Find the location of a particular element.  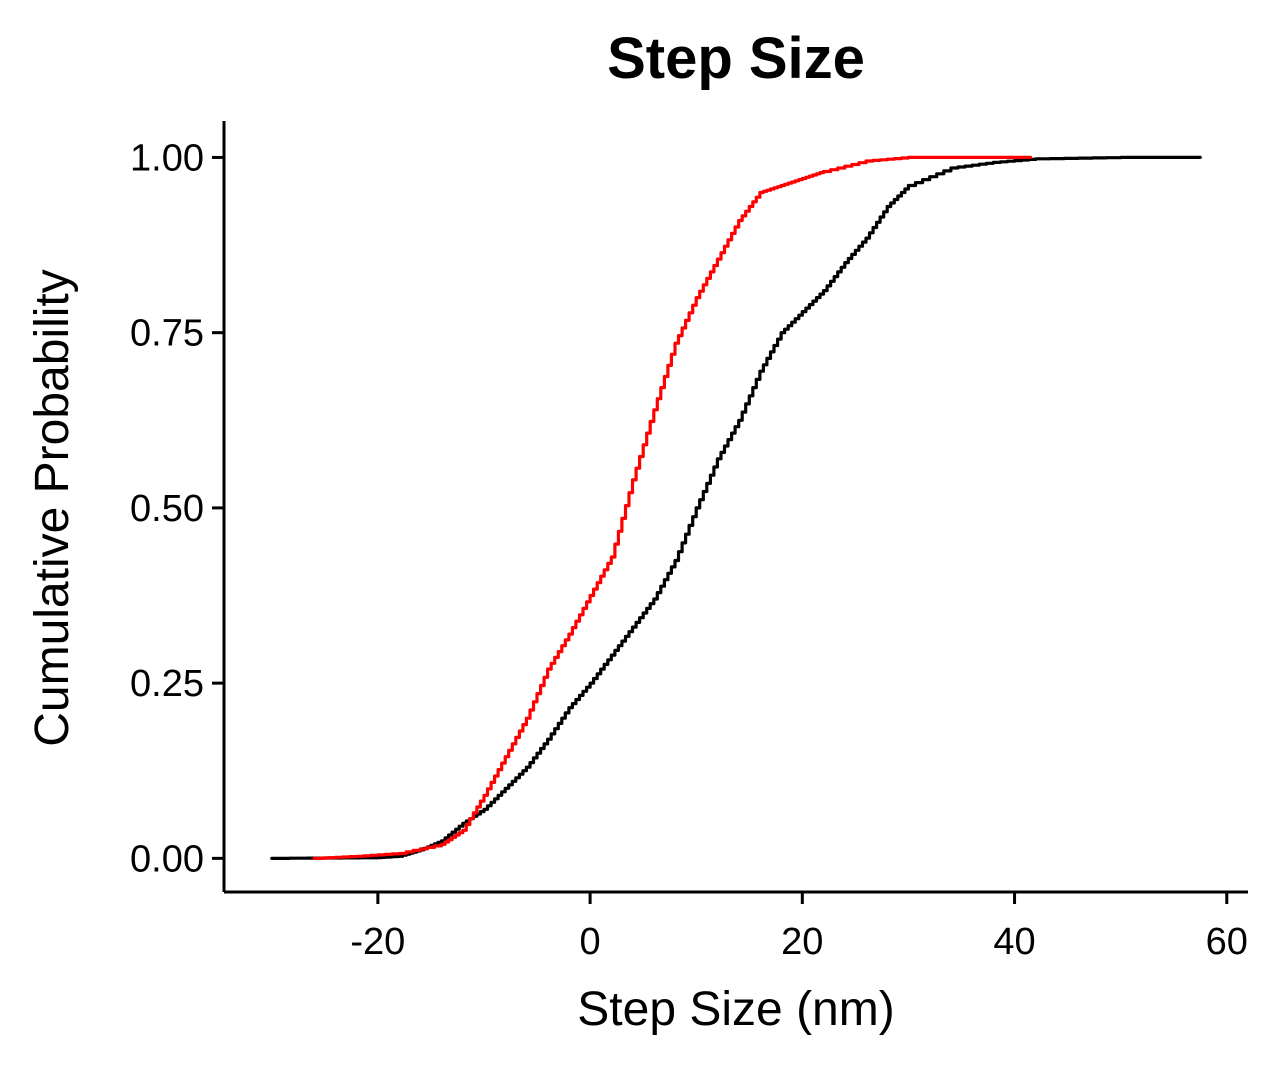

y-tick-label: 0.00 is located at coordinates (167, 859).